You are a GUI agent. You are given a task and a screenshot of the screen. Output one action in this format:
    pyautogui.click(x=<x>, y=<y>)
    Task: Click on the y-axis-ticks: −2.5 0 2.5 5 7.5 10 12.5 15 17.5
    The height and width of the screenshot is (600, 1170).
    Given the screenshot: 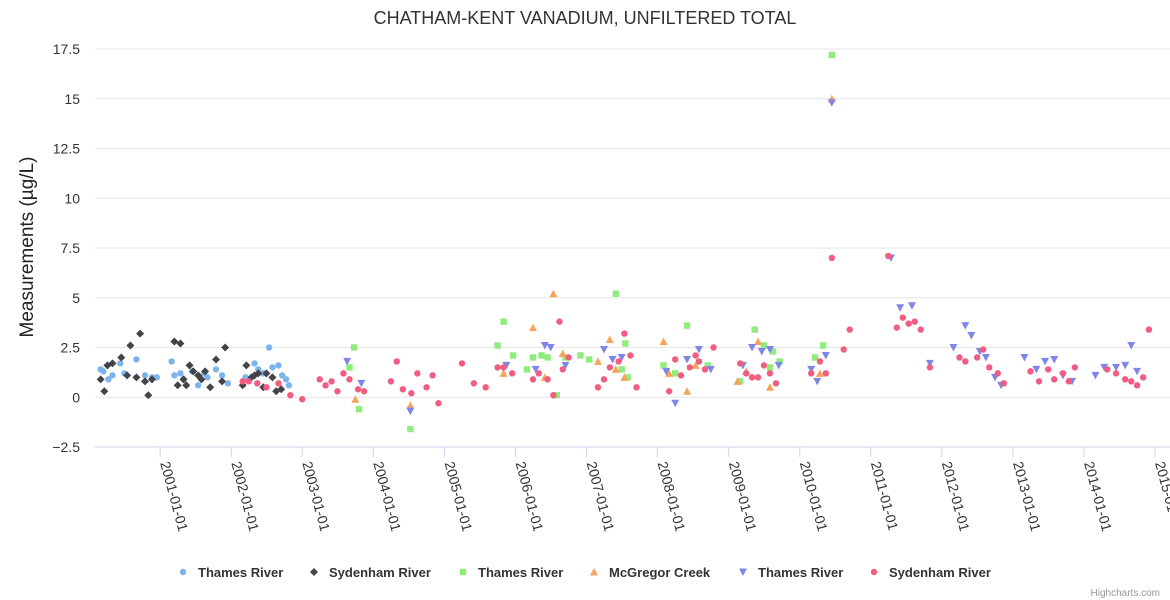 What is the action you would take?
    pyautogui.click(x=66, y=248)
    